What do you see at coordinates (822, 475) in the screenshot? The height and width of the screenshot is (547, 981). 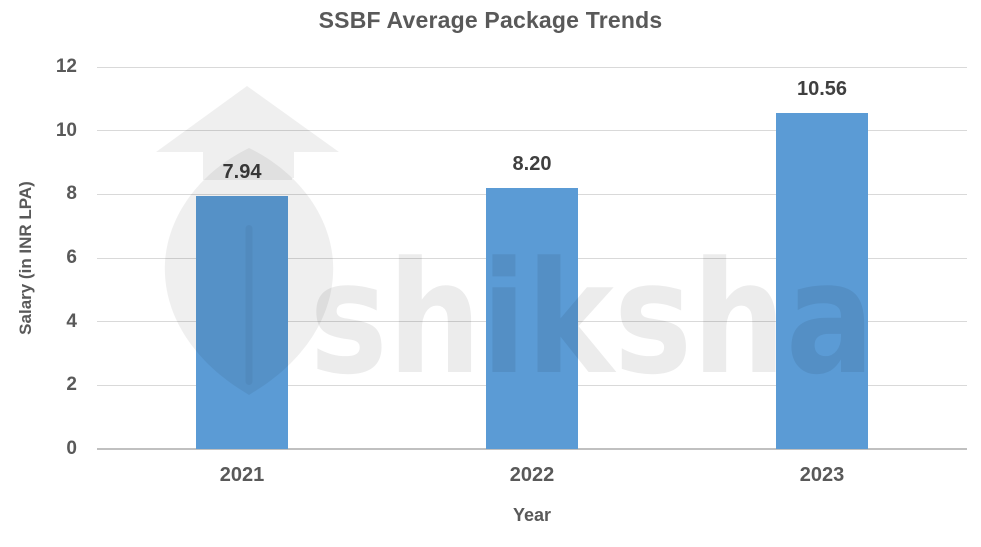 I see `x-tick-label: 2023` at bounding box center [822, 475].